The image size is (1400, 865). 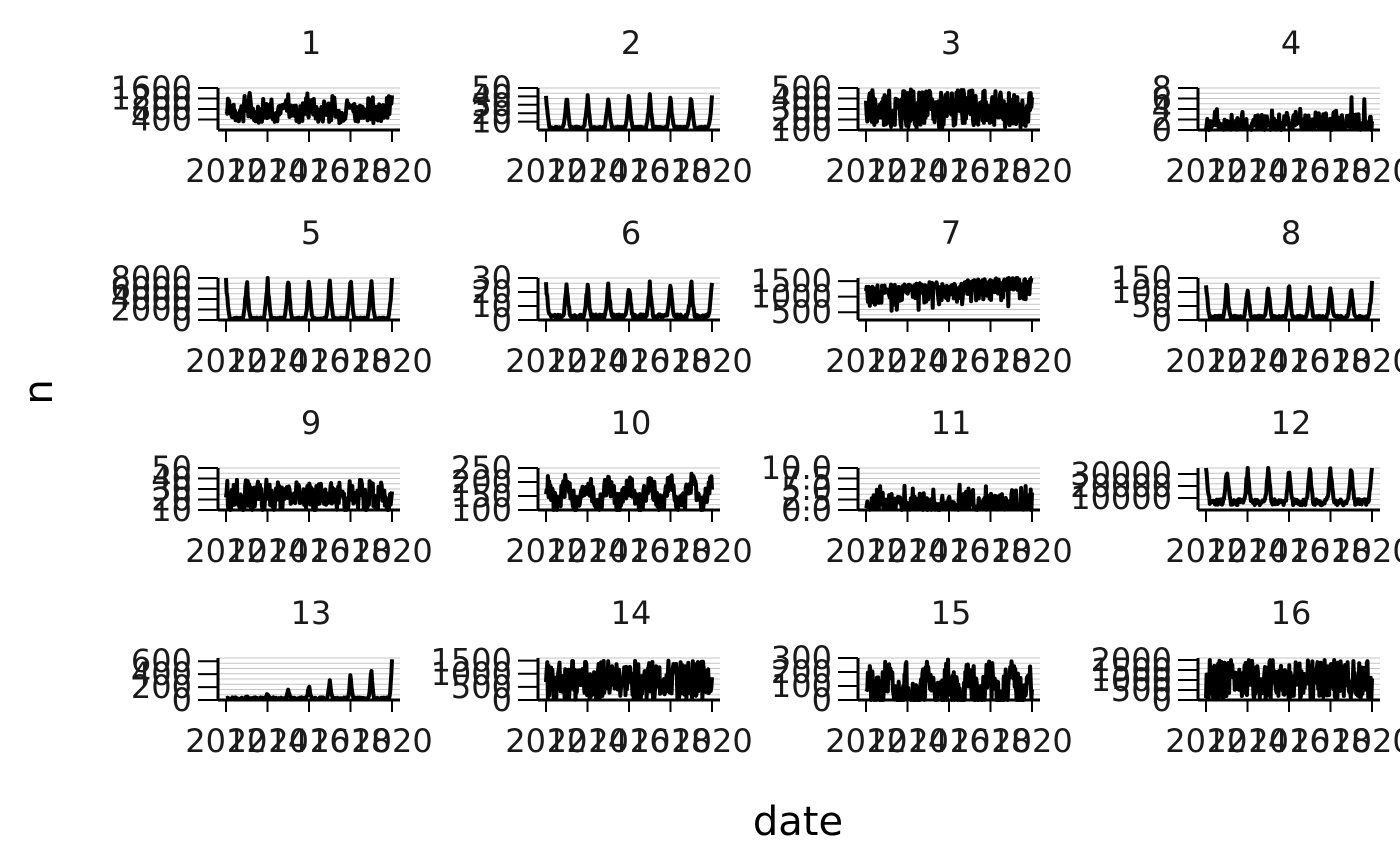 What do you see at coordinates (1162, 99) in the screenshot?
I see `y-tick-label: 6` at bounding box center [1162, 99].